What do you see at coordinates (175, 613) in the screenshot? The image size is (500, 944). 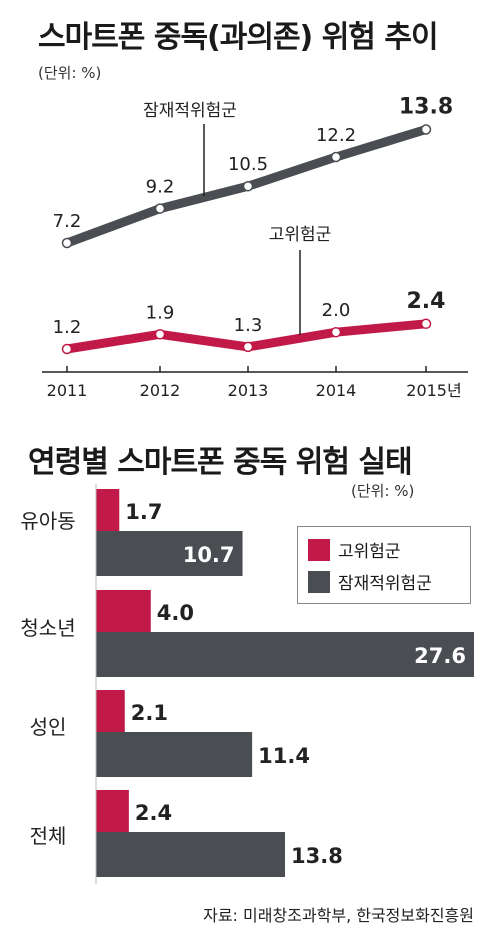 I see `bar-value-label: 4.0` at bounding box center [175, 613].